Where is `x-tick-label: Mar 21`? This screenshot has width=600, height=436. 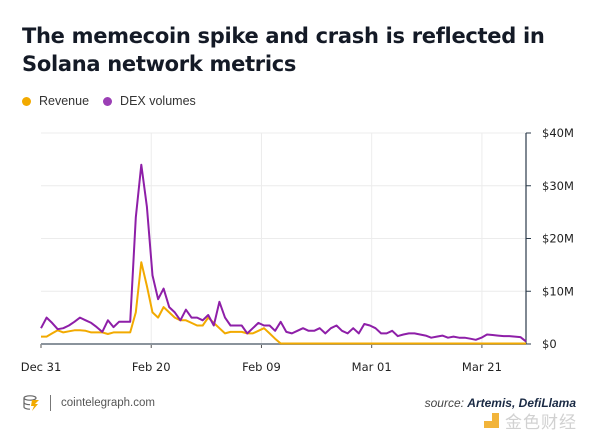
x-tick-label: Mar 21 is located at coordinates (482, 367).